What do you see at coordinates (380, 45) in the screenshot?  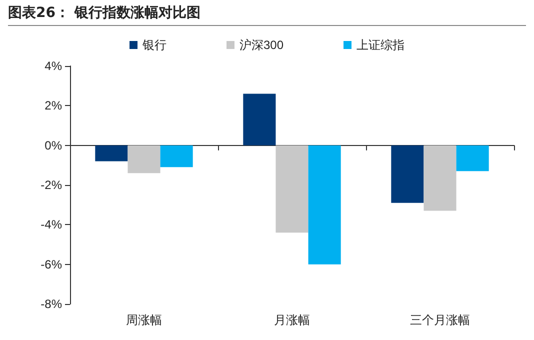 I see `legend-label: 上证综指` at bounding box center [380, 45].